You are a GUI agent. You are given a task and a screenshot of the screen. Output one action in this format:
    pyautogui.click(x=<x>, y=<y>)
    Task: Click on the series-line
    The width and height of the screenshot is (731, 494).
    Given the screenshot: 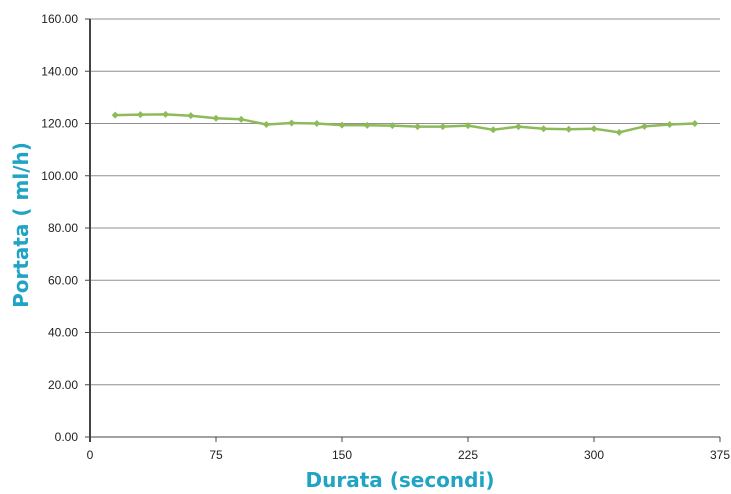 What is the action you would take?
    pyautogui.click(x=405, y=123)
    